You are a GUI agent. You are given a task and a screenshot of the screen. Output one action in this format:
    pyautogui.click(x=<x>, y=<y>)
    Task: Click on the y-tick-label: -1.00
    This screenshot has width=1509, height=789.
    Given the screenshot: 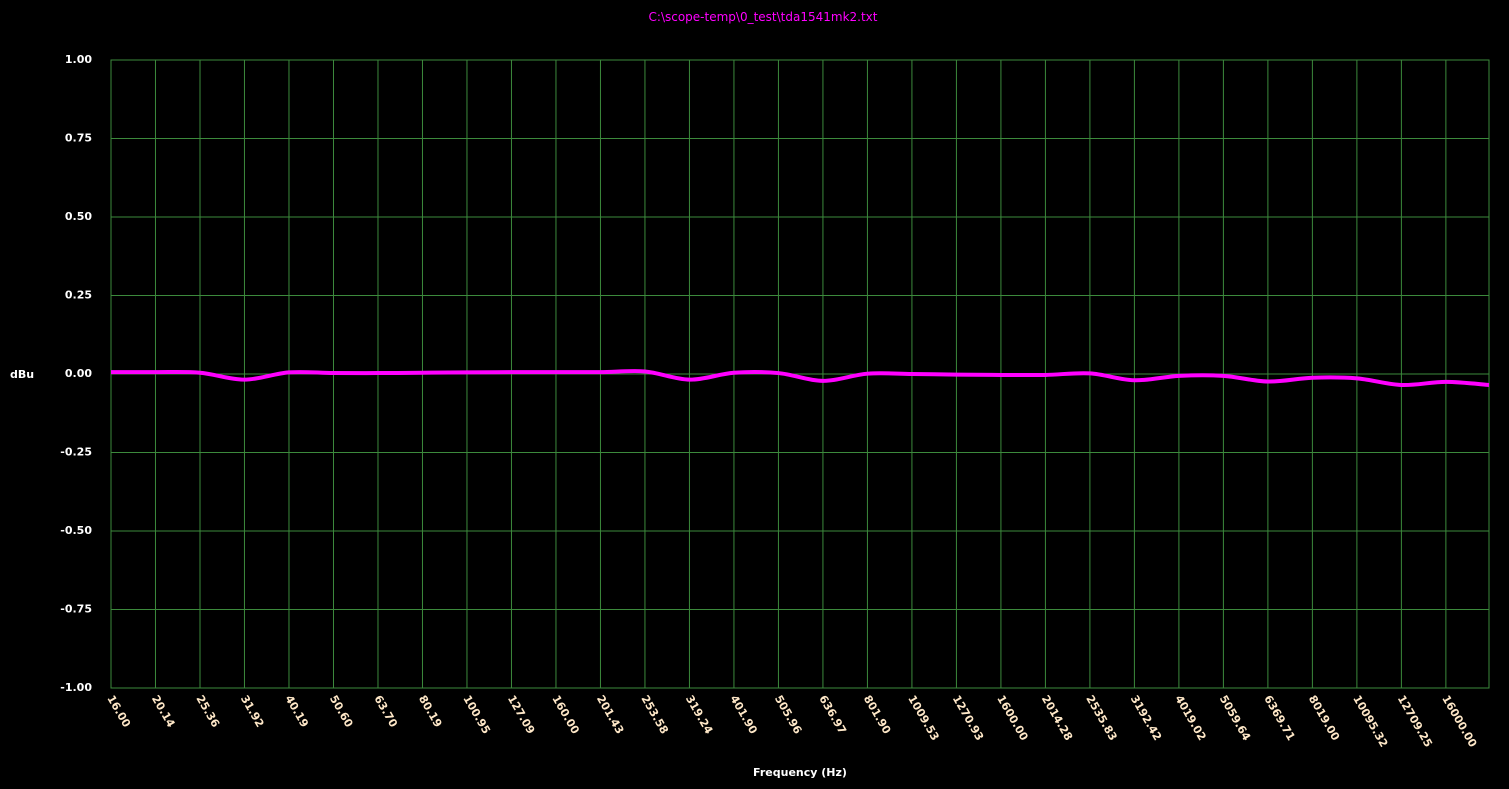 What is the action you would take?
    pyautogui.click(x=76, y=687)
    